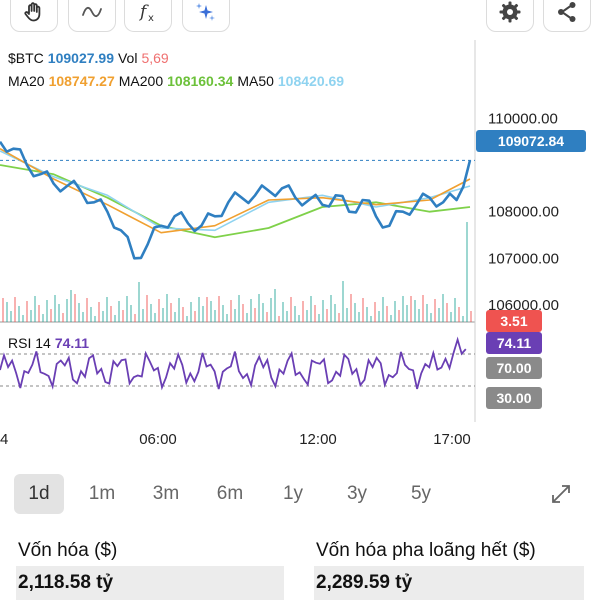  I want to click on hand-tool-button, so click(34, 16).